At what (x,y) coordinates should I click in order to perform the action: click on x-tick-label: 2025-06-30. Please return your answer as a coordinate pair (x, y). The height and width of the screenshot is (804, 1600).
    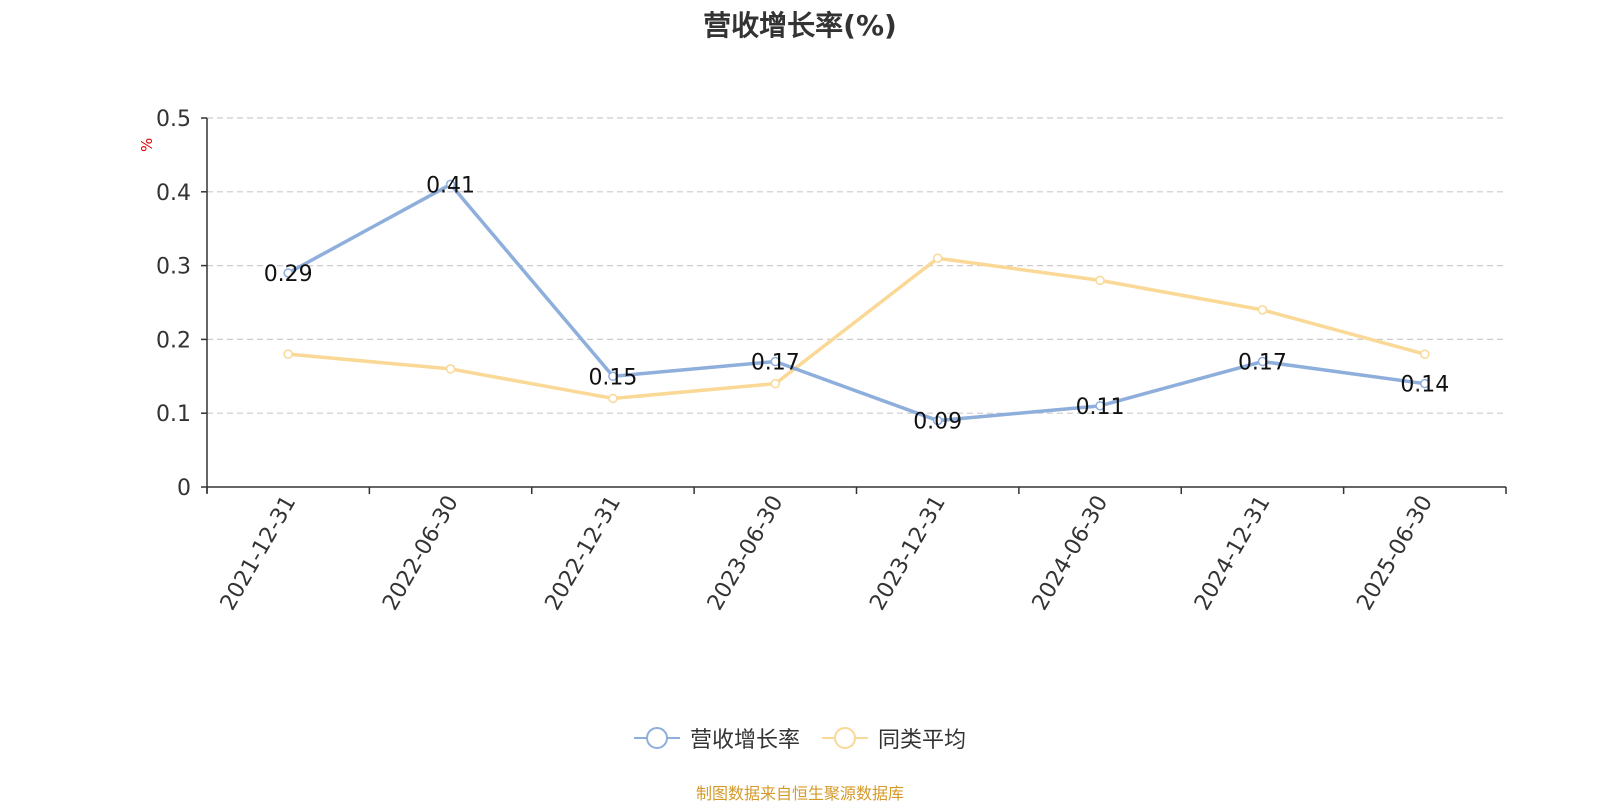
    Looking at the image, I should click on (1395, 553).